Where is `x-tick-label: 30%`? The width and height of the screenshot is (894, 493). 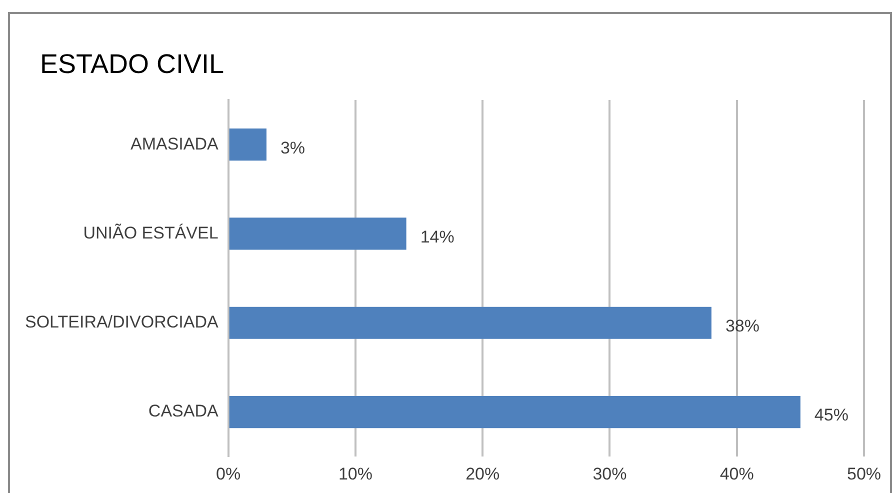
x-tick-label: 30% is located at coordinates (609, 474).